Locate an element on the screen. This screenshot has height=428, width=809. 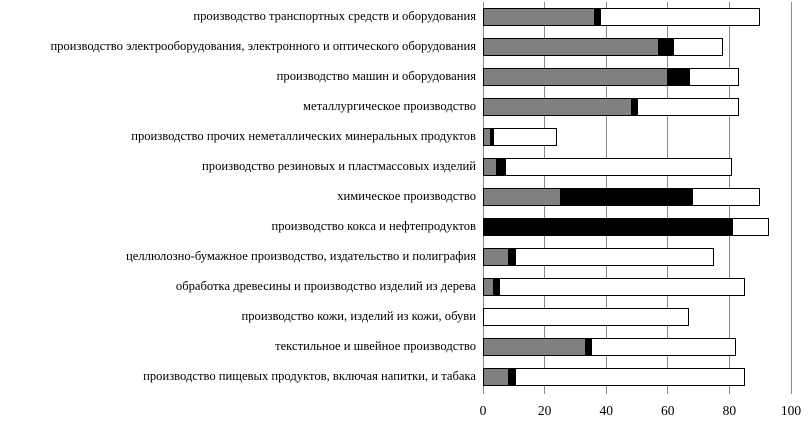
chart-row: производство машин и оборудования is located at coordinates (404, 77).